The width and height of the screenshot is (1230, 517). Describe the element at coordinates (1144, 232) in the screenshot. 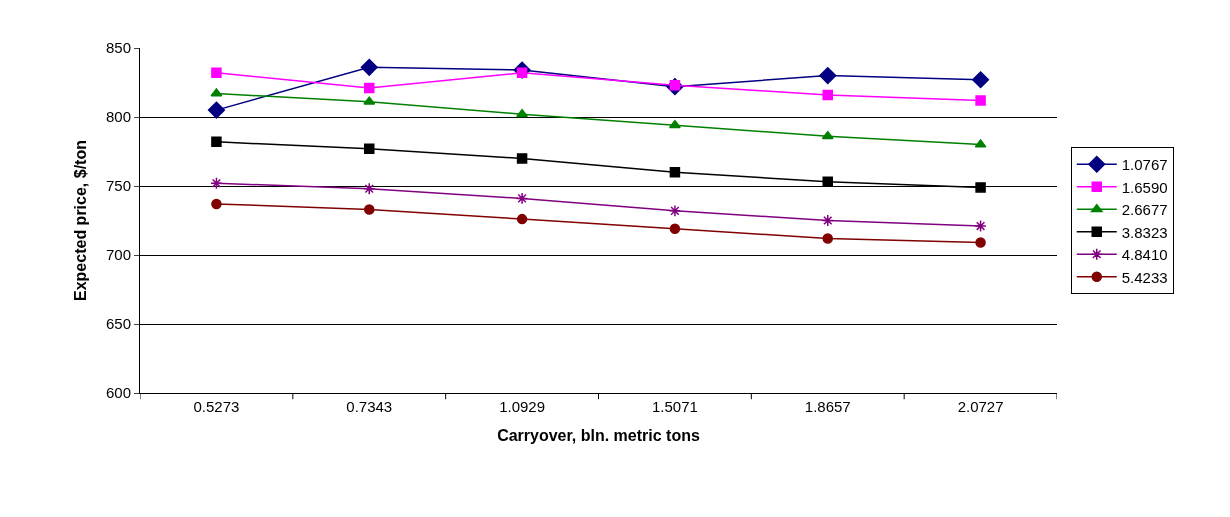

I see `legend-label: 3.8323` at that location.